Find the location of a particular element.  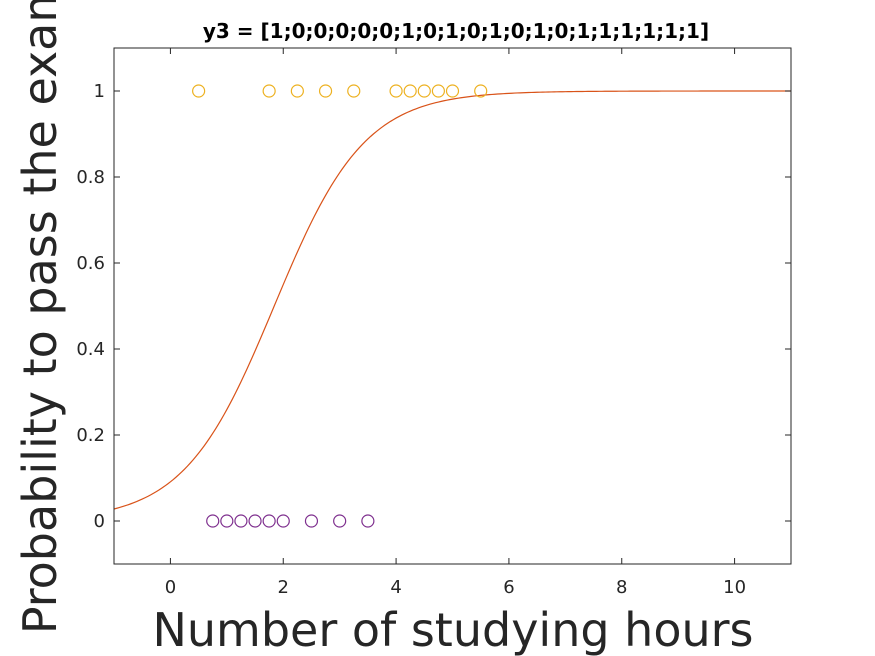

y-tick-label: 0.6 is located at coordinates (90, 263).